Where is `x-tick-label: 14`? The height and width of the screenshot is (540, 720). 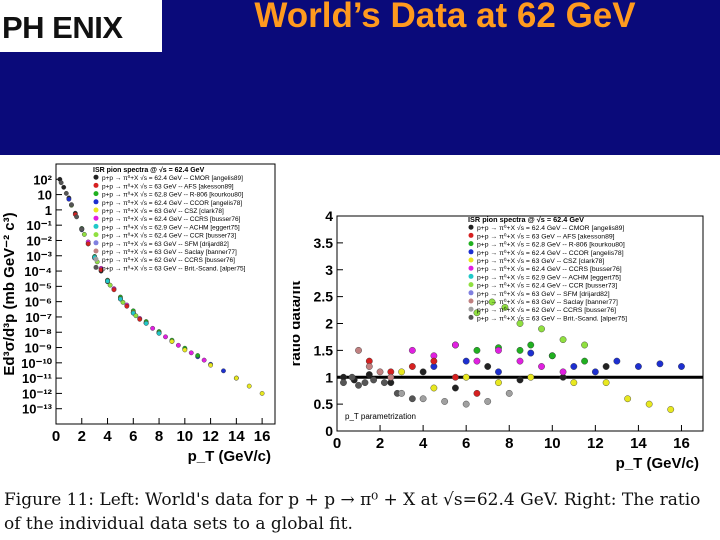
x-tick-label: 14 is located at coordinates (236, 436).